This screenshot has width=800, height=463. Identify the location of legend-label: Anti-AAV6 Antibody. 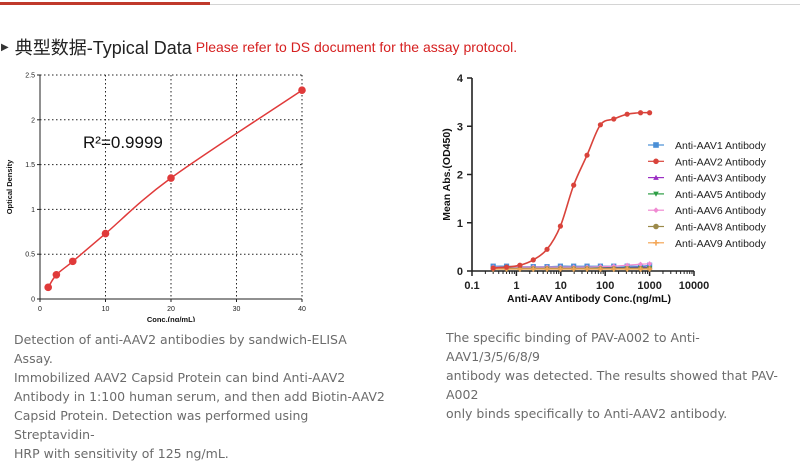
(721, 211).